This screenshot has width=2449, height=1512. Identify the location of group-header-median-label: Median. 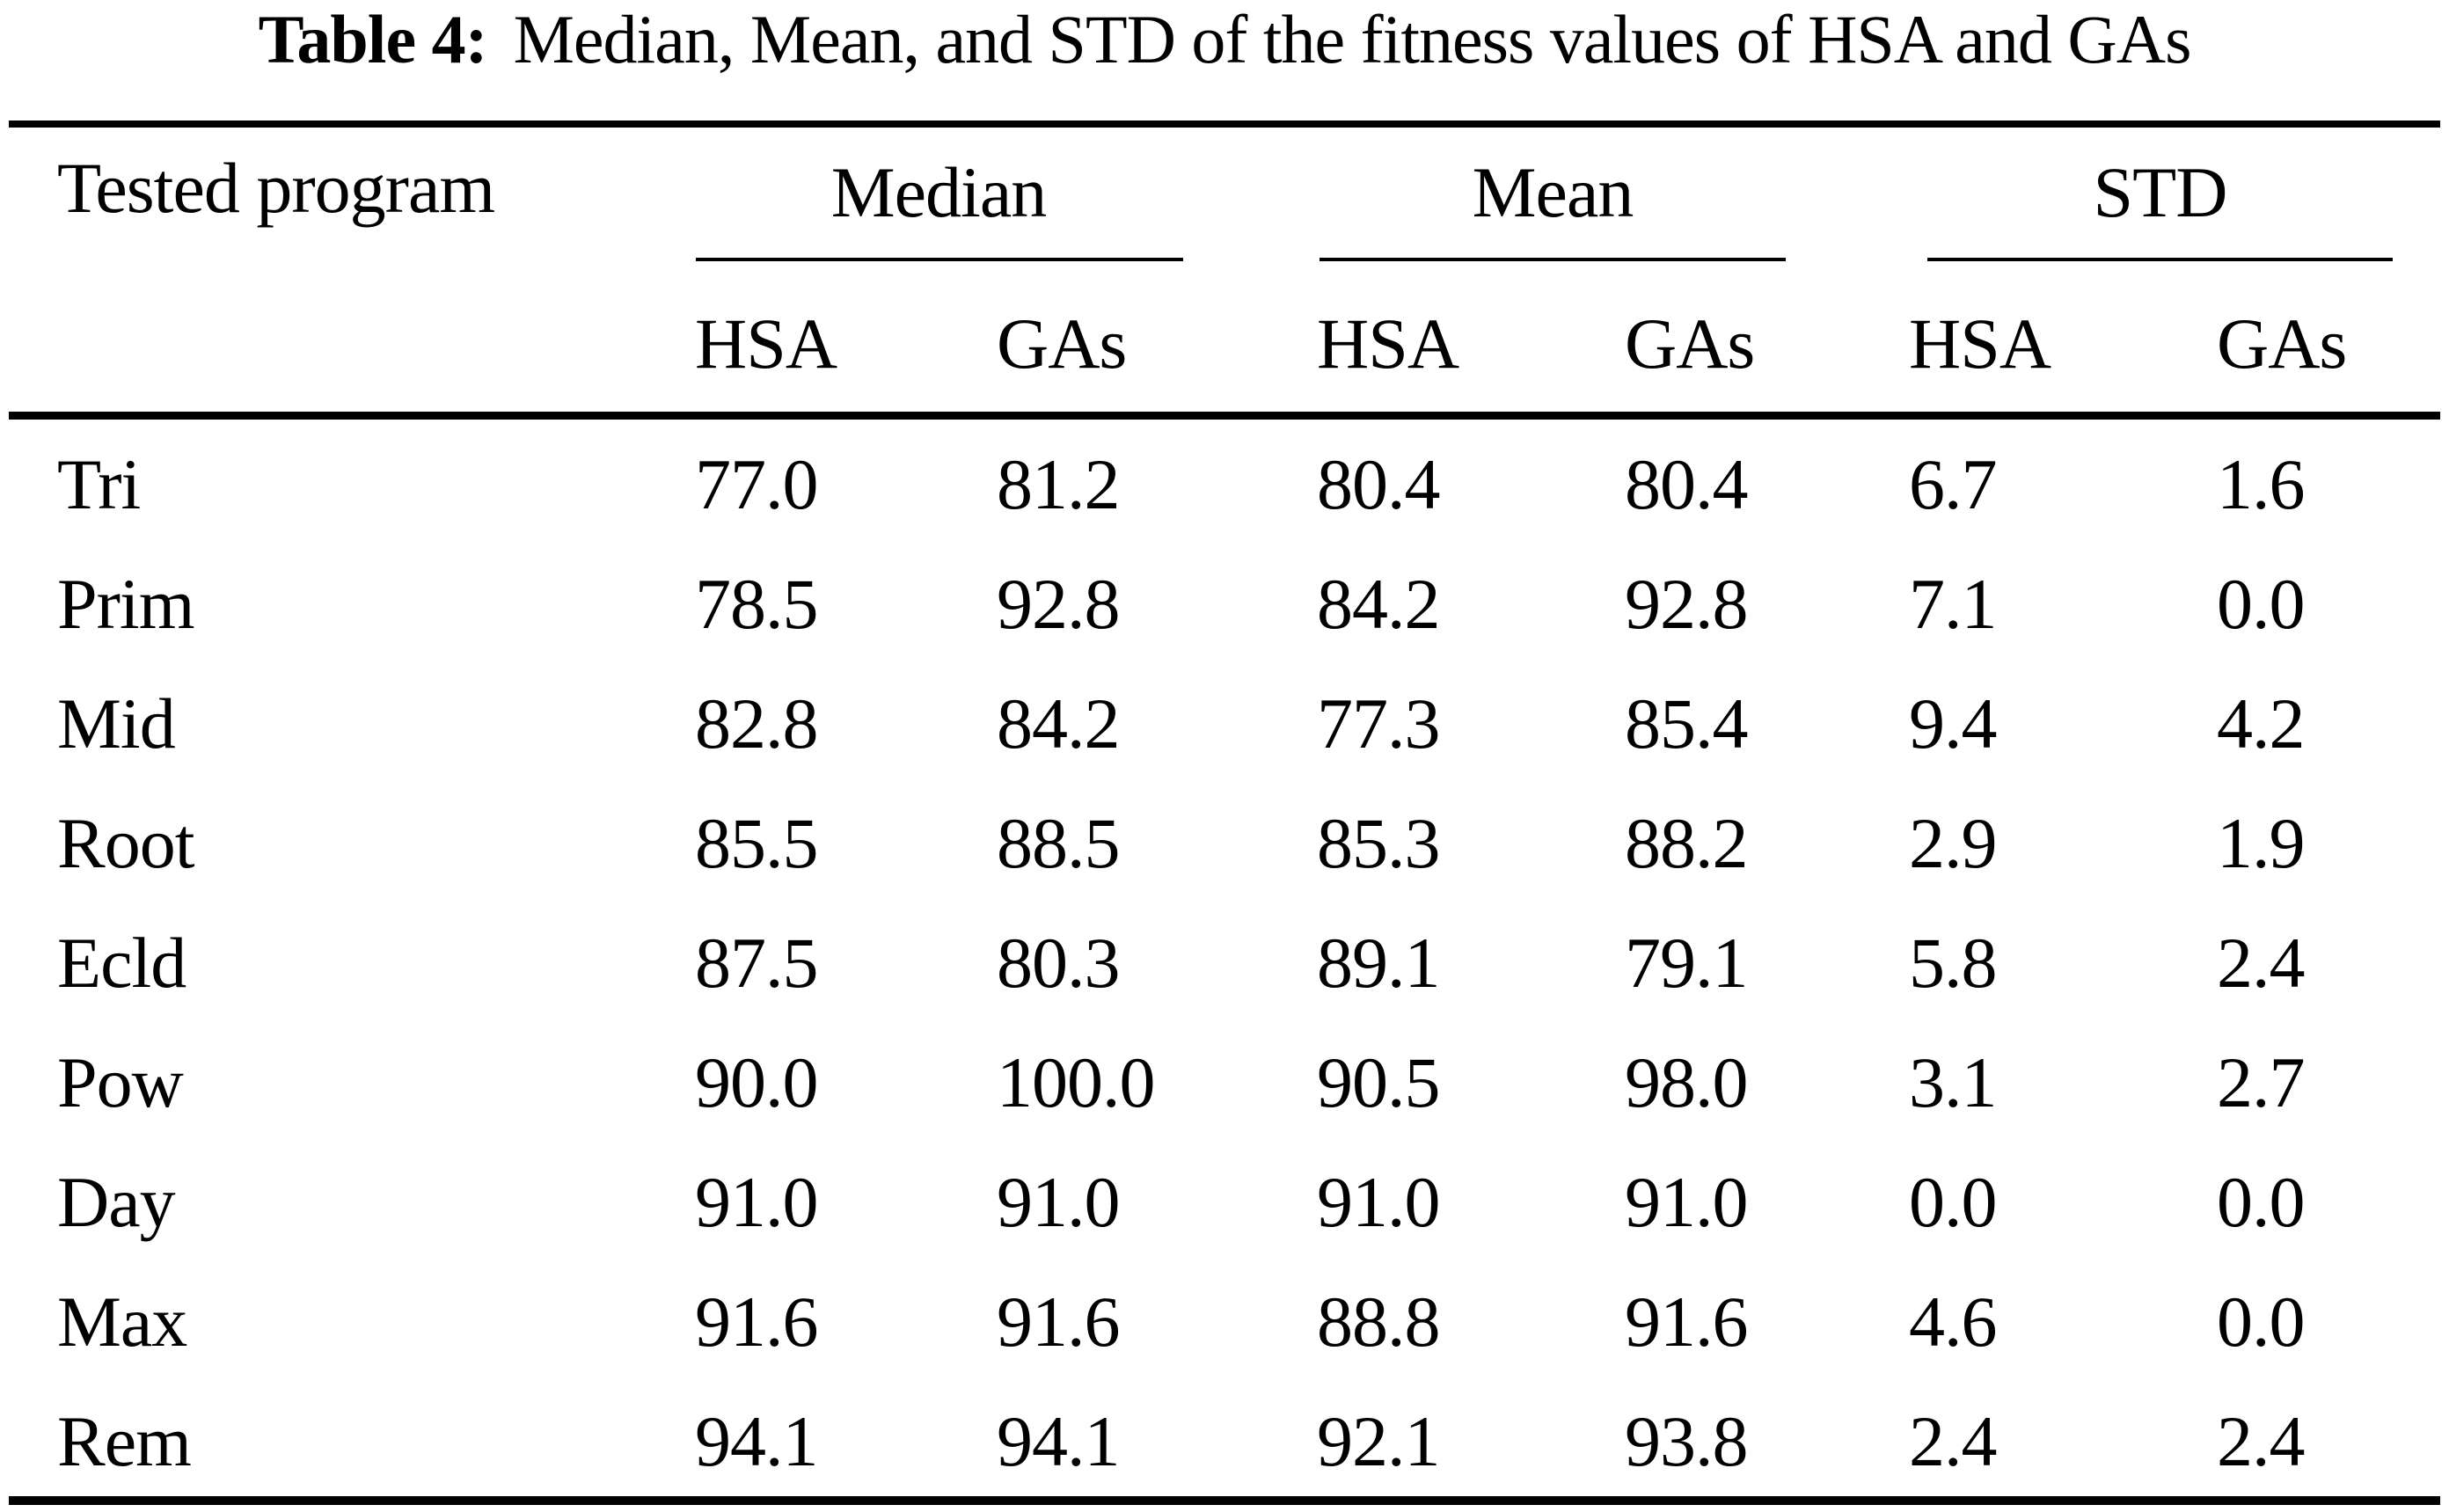
(938, 192).